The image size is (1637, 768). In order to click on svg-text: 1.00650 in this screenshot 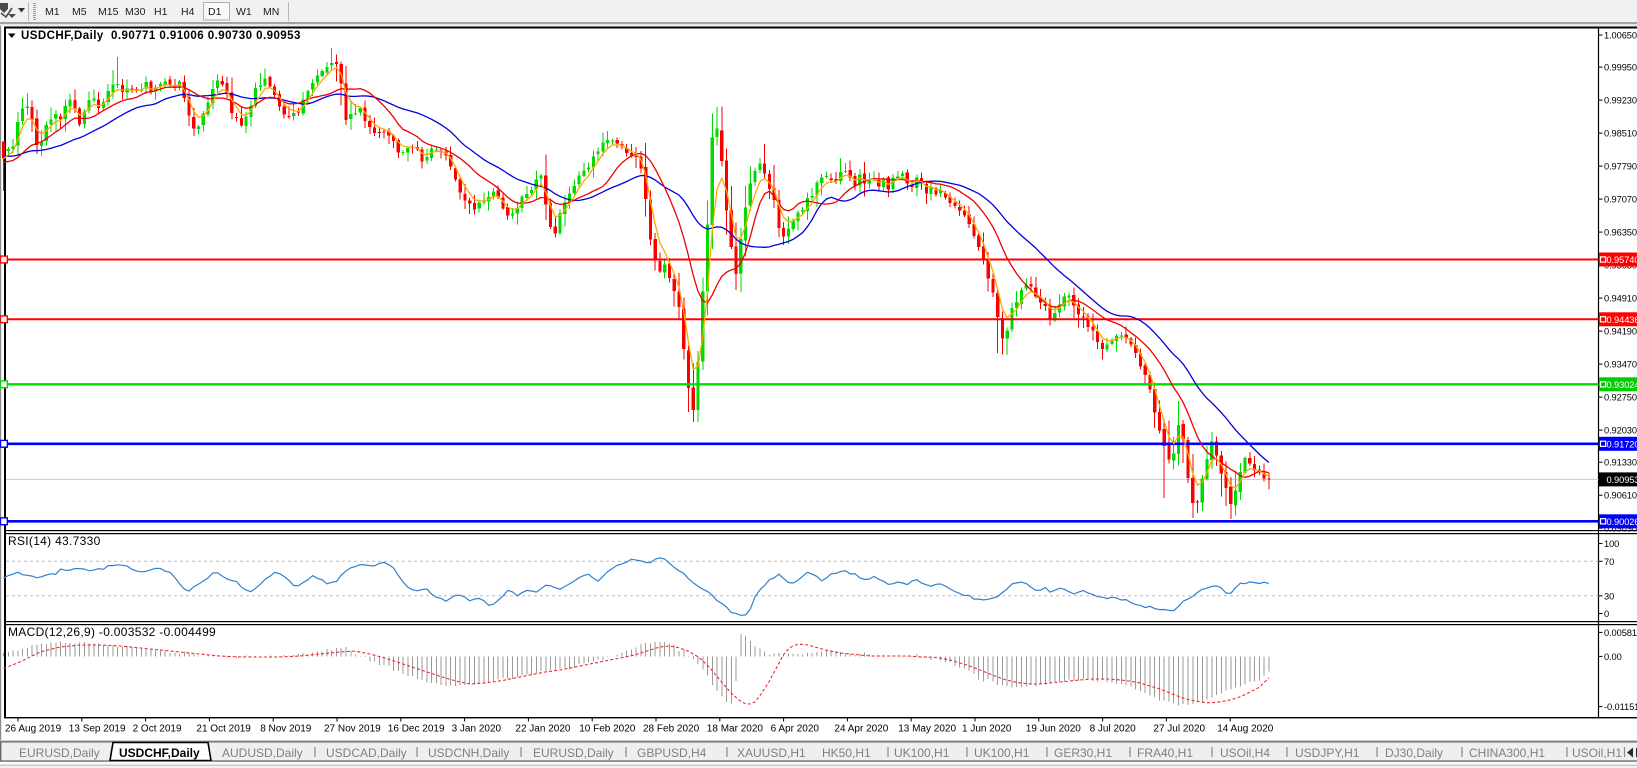, I will do `click(1620, 36)`.